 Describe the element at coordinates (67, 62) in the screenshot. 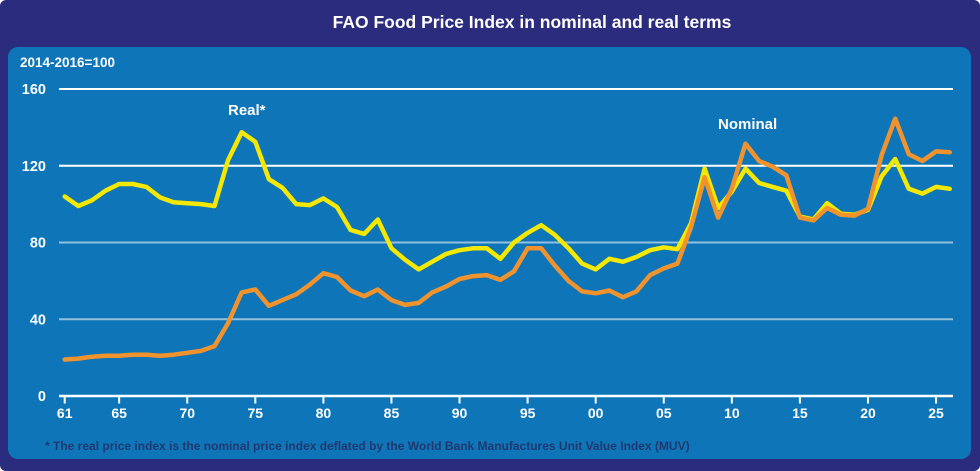

I see `index-base-label: 2014-2016=100` at that location.